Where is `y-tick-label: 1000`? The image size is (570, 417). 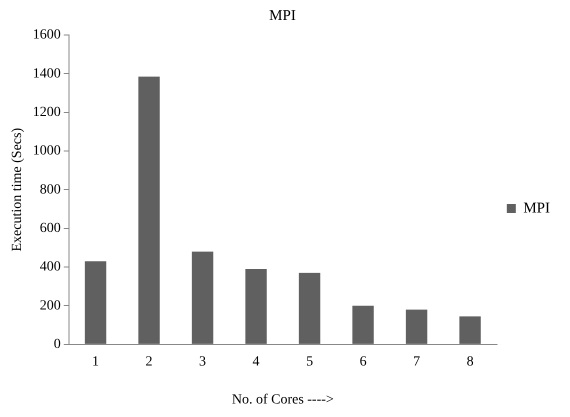
y-tick-label: 1000 is located at coordinates (46, 151).